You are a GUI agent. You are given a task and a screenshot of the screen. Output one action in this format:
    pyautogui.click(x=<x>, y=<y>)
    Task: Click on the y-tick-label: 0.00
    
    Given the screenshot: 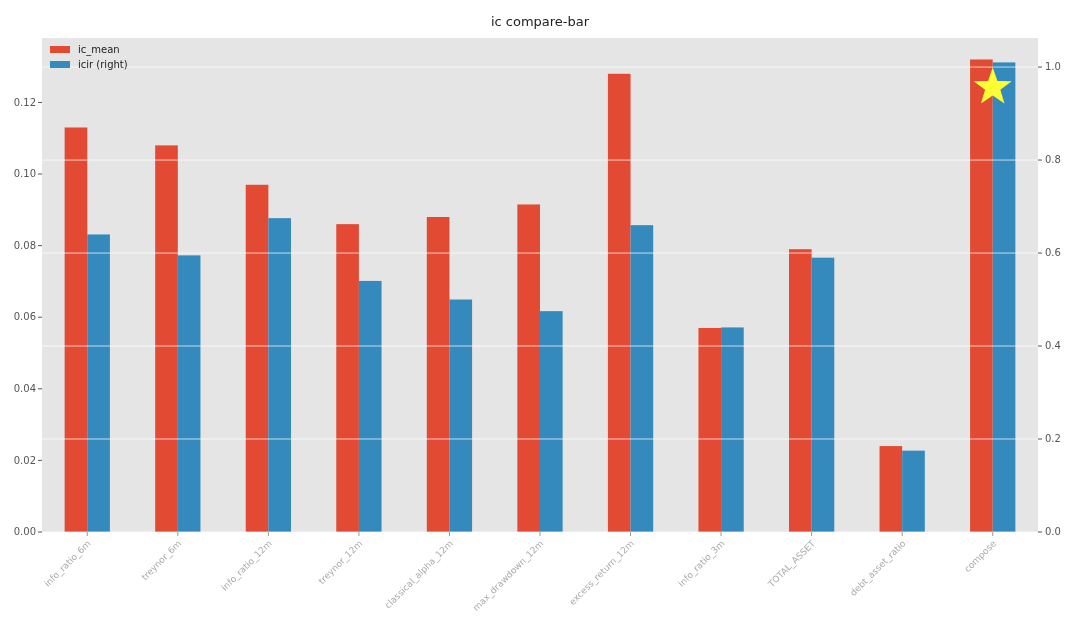 What is the action you would take?
    pyautogui.click(x=24, y=532)
    